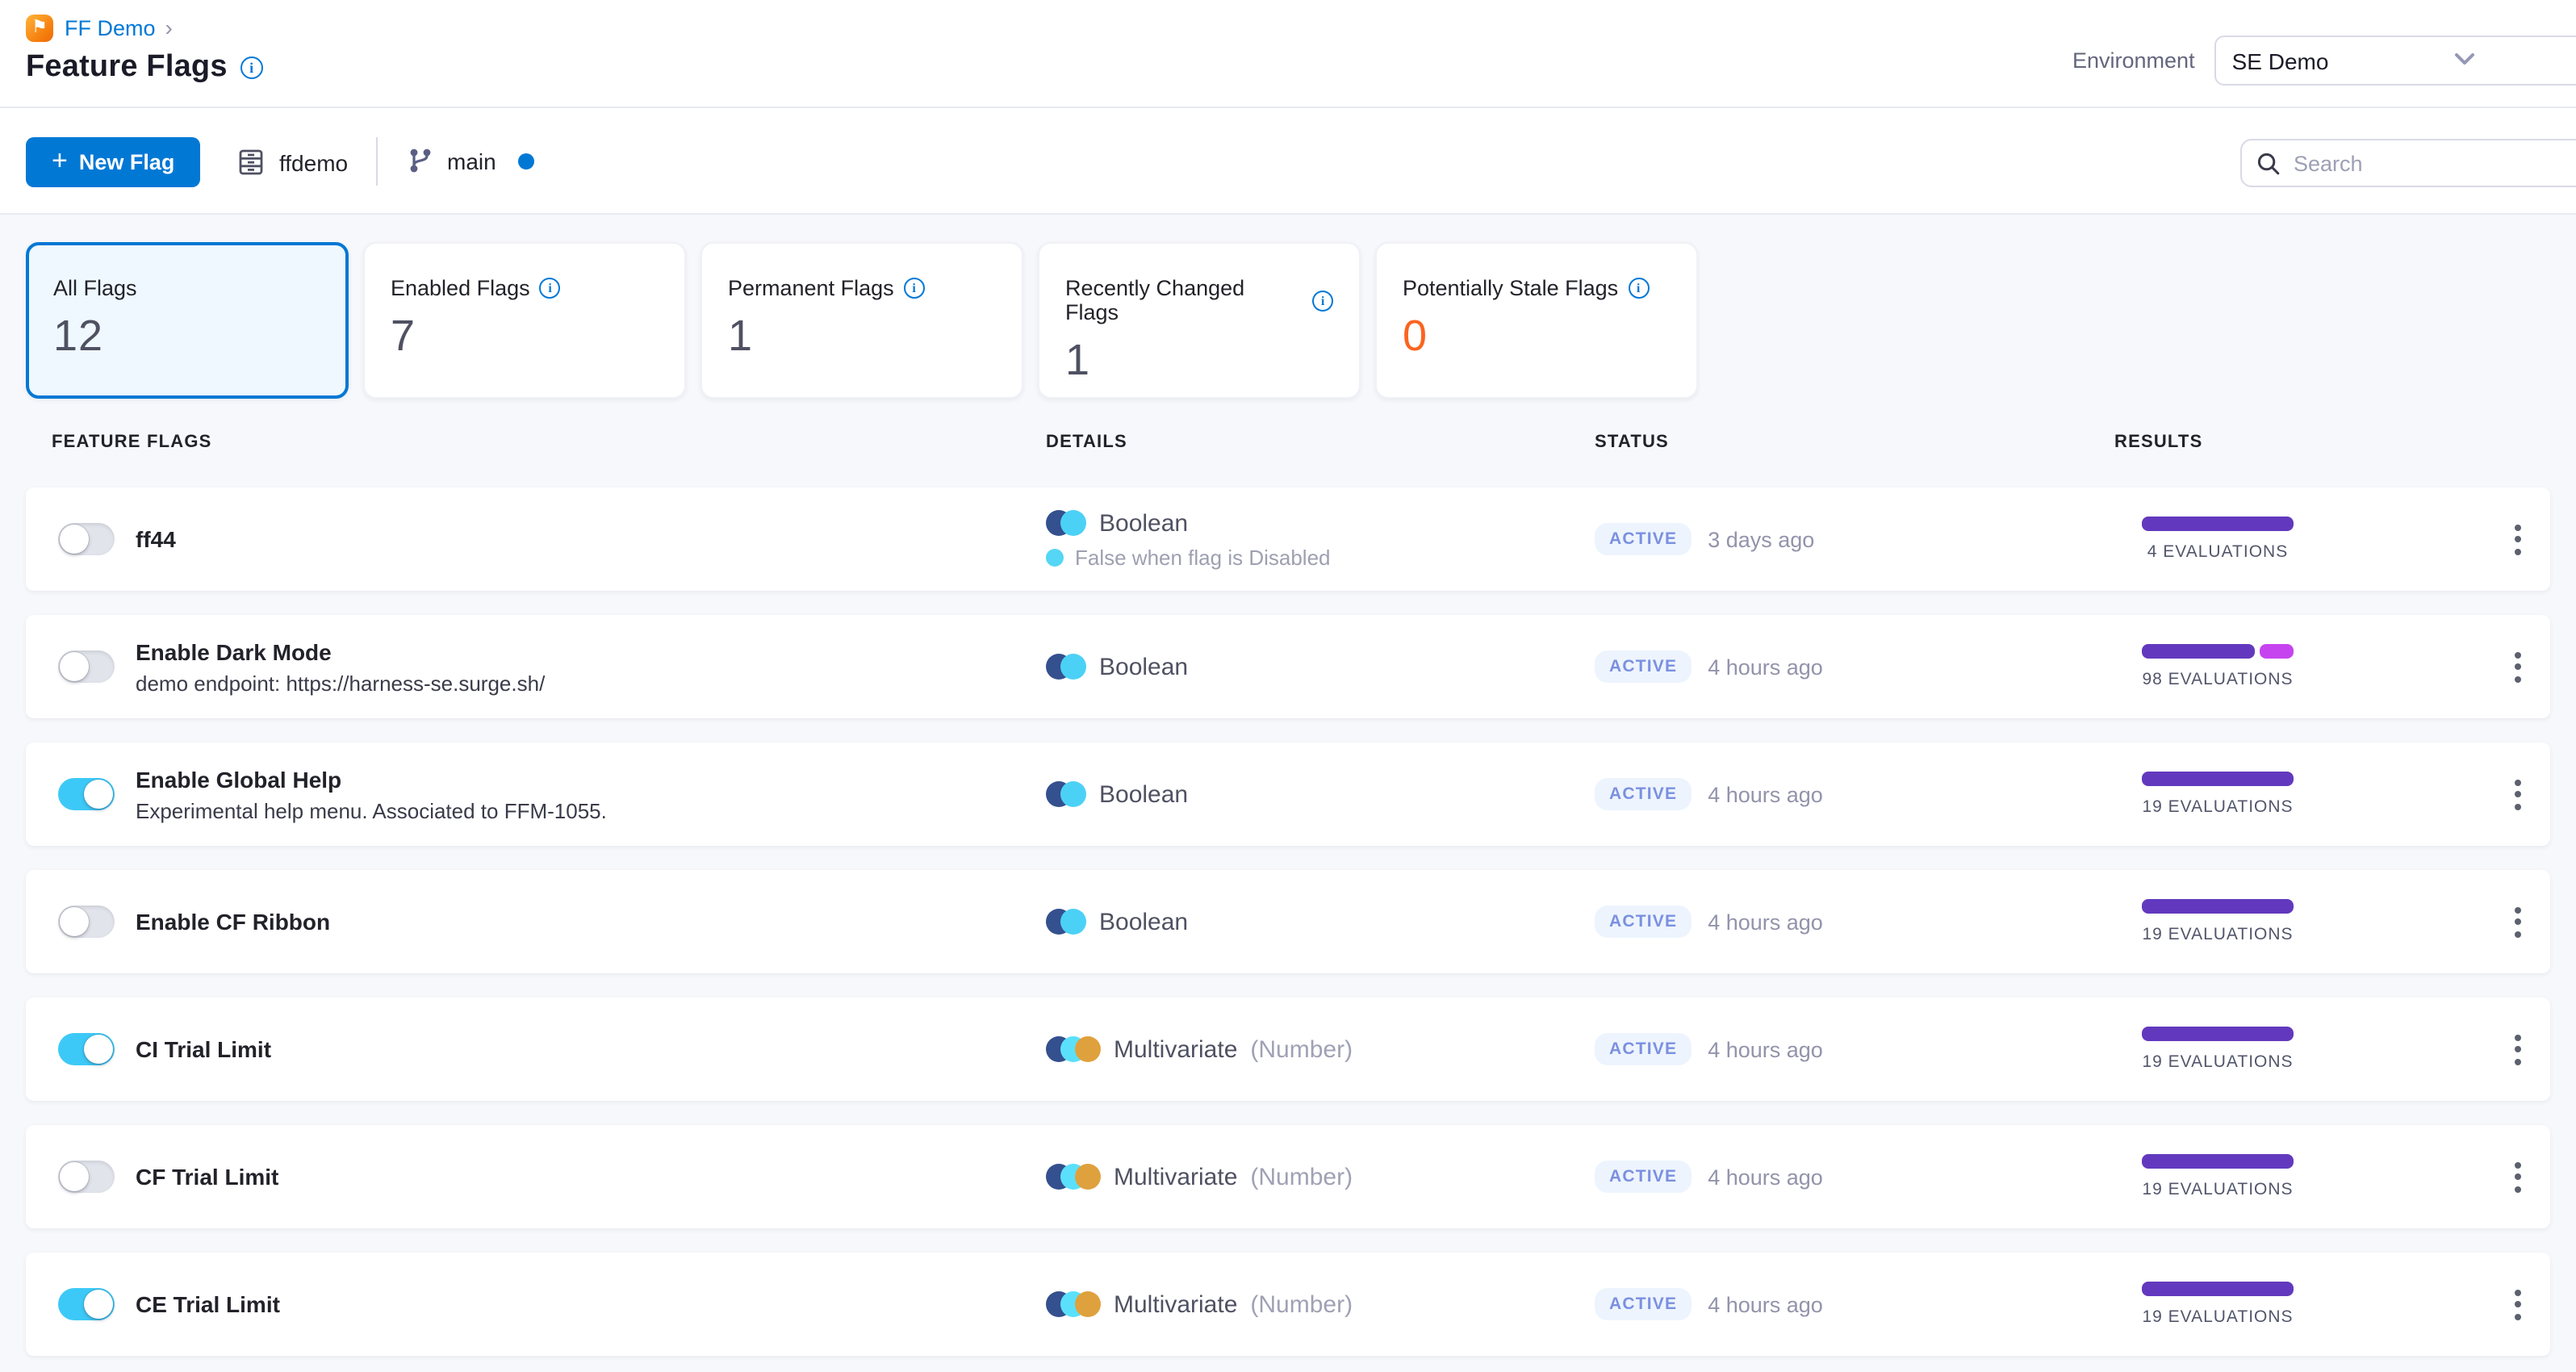 This screenshot has height=1372, width=2576. What do you see at coordinates (2218, 552) in the screenshot?
I see `evaluations-count: 4 EVALUATIONS` at bounding box center [2218, 552].